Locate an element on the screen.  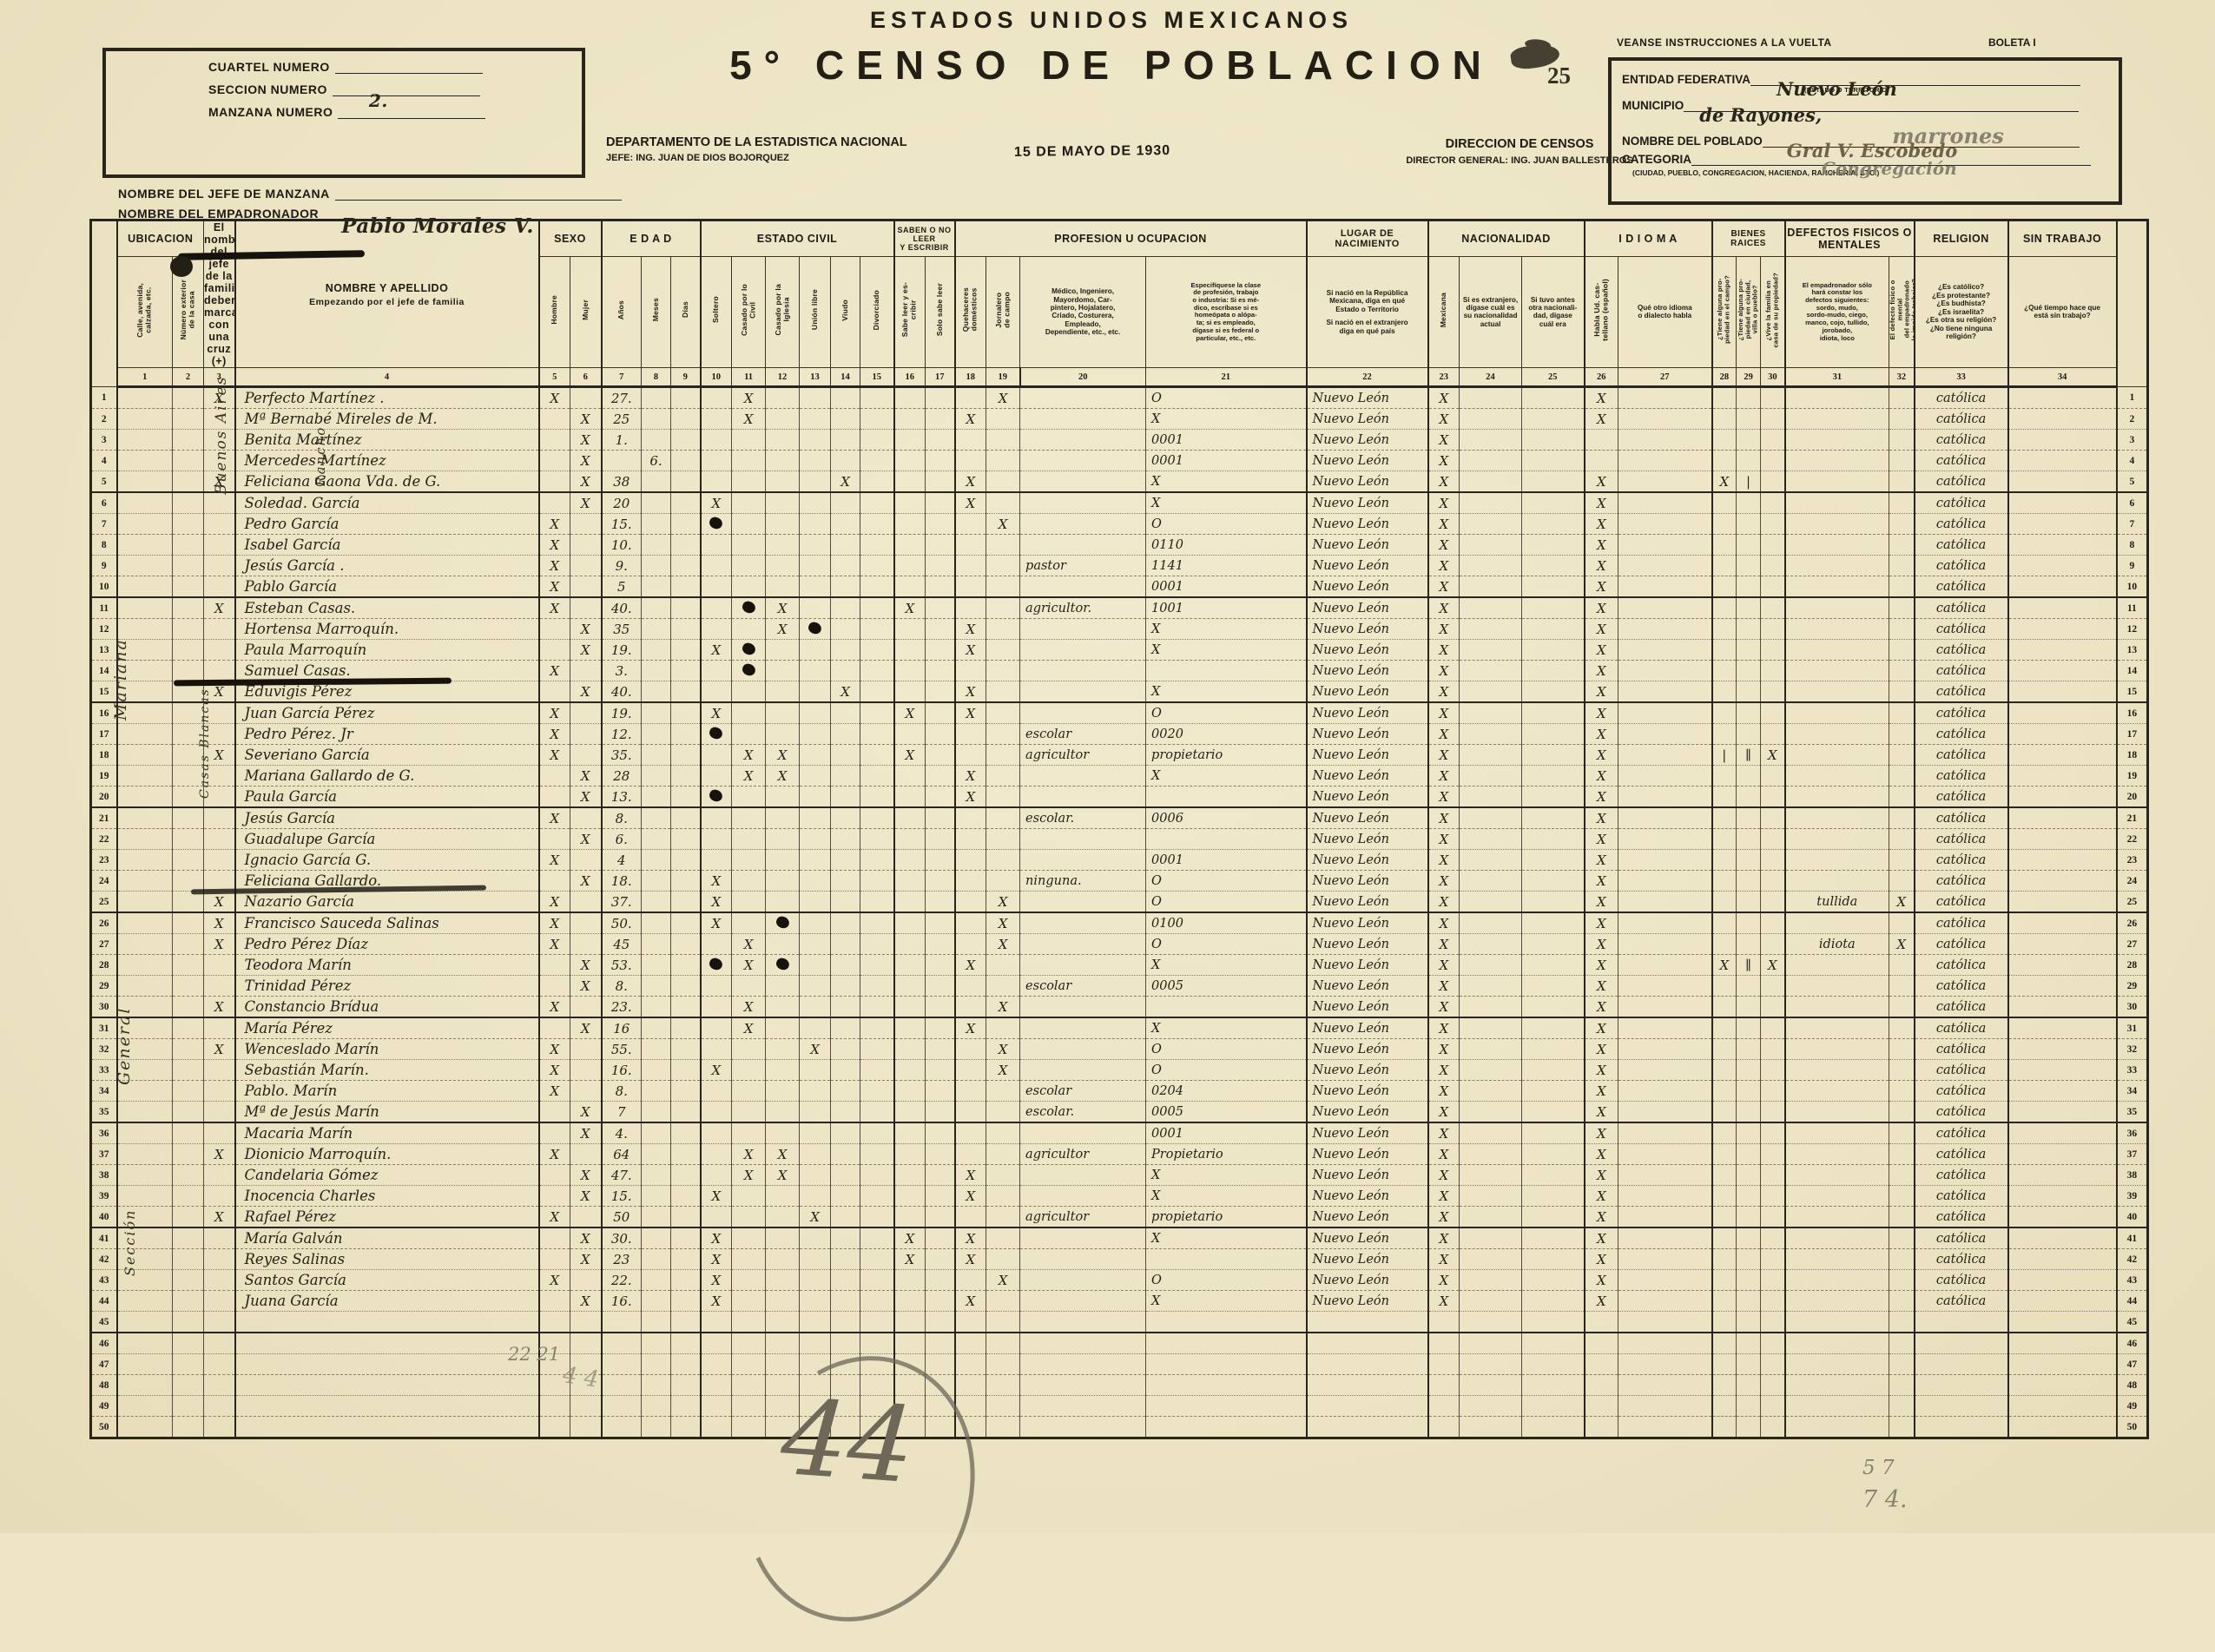
cell-b28-row-5: X is located at coordinates (1724, 482).